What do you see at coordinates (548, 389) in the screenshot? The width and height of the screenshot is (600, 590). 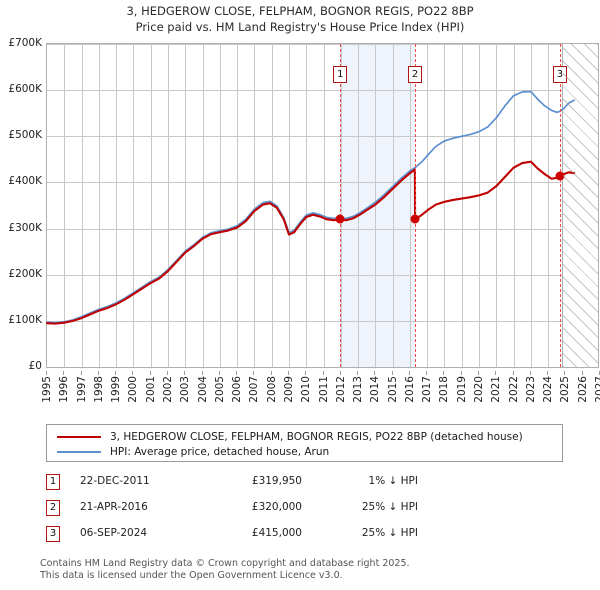 I see `x-axis-tick-label: 2024` at bounding box center [548, 389].